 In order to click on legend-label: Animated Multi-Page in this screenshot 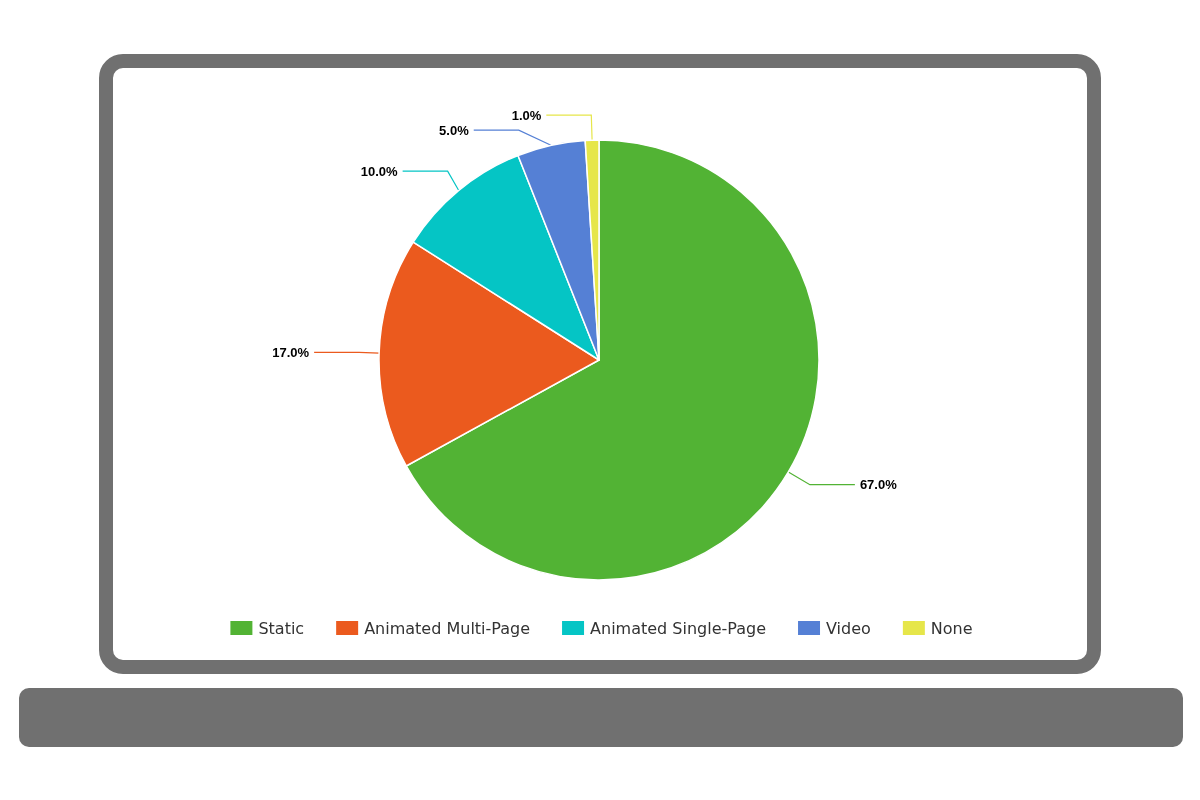, I will do `click(447, 628)`.